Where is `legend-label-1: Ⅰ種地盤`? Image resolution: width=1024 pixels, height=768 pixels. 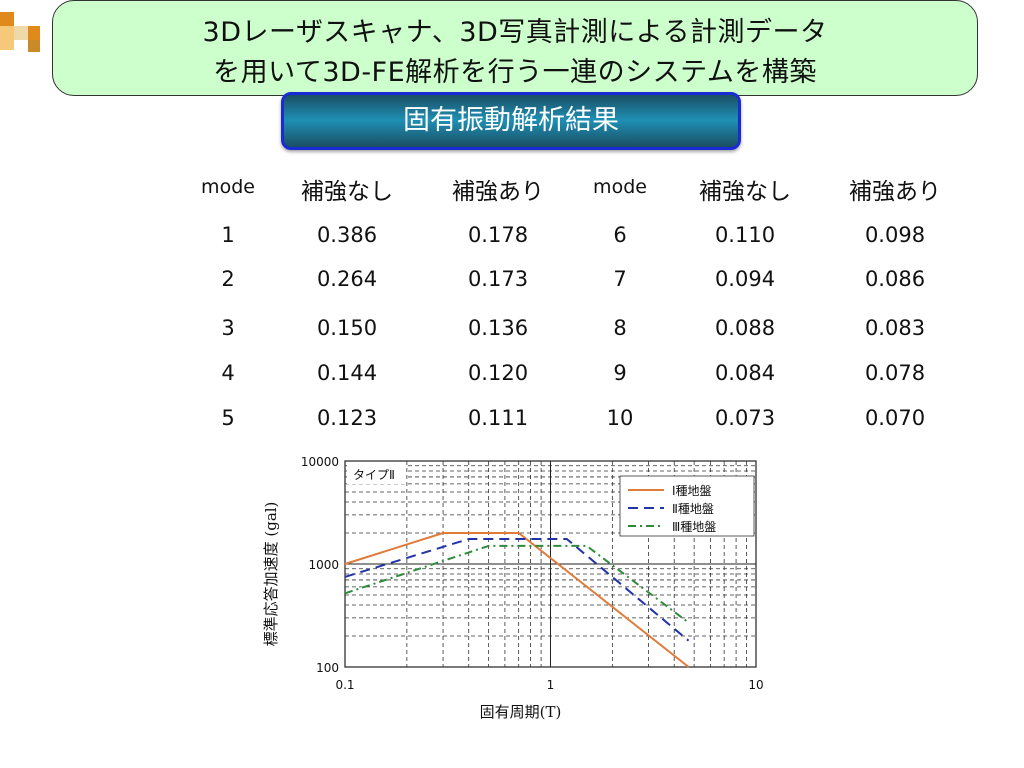
legend-label-1: Ⅰ種地盤 is located at coordinates (692, 491).